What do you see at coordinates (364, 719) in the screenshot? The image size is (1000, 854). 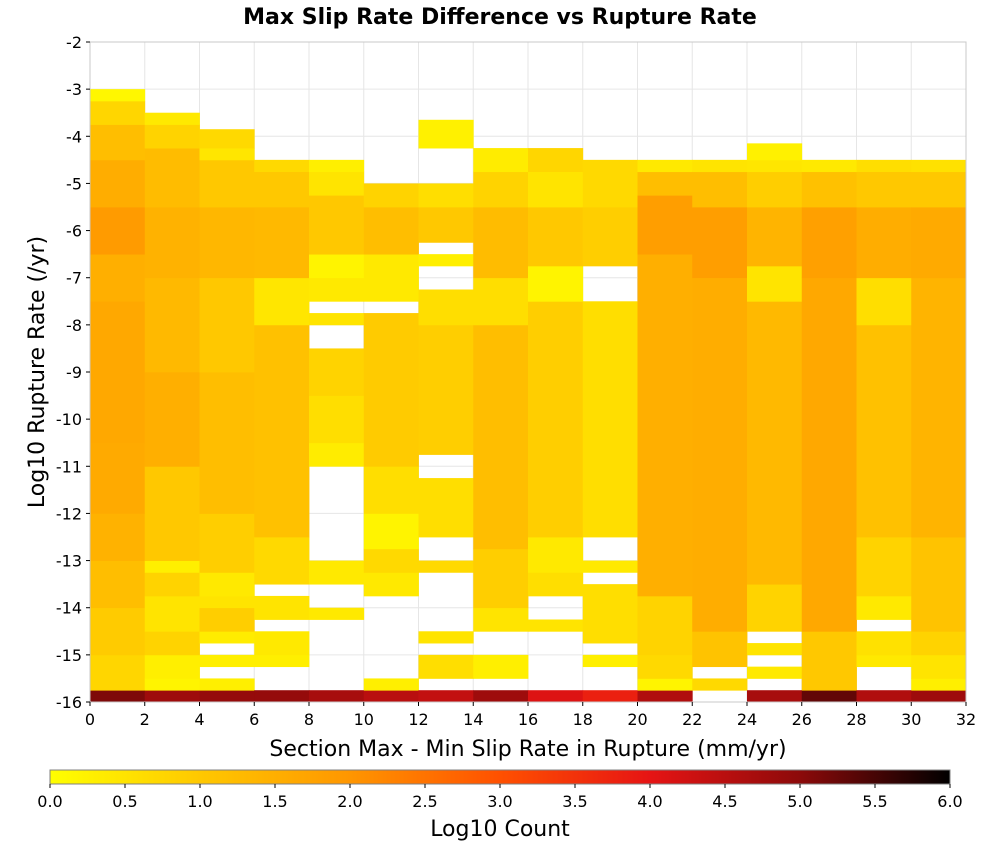 I see `x-tick-label: 10` at bounding box center [364, 719].